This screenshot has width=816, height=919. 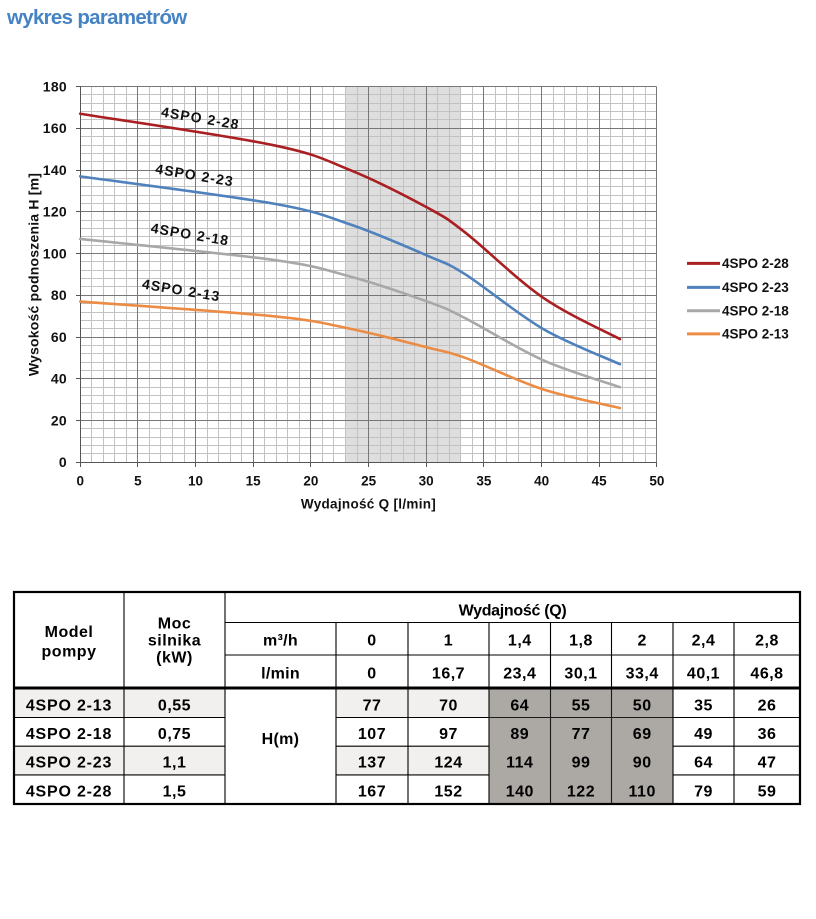 I want to click on svg-text: 10, so click(x=195, y=481).